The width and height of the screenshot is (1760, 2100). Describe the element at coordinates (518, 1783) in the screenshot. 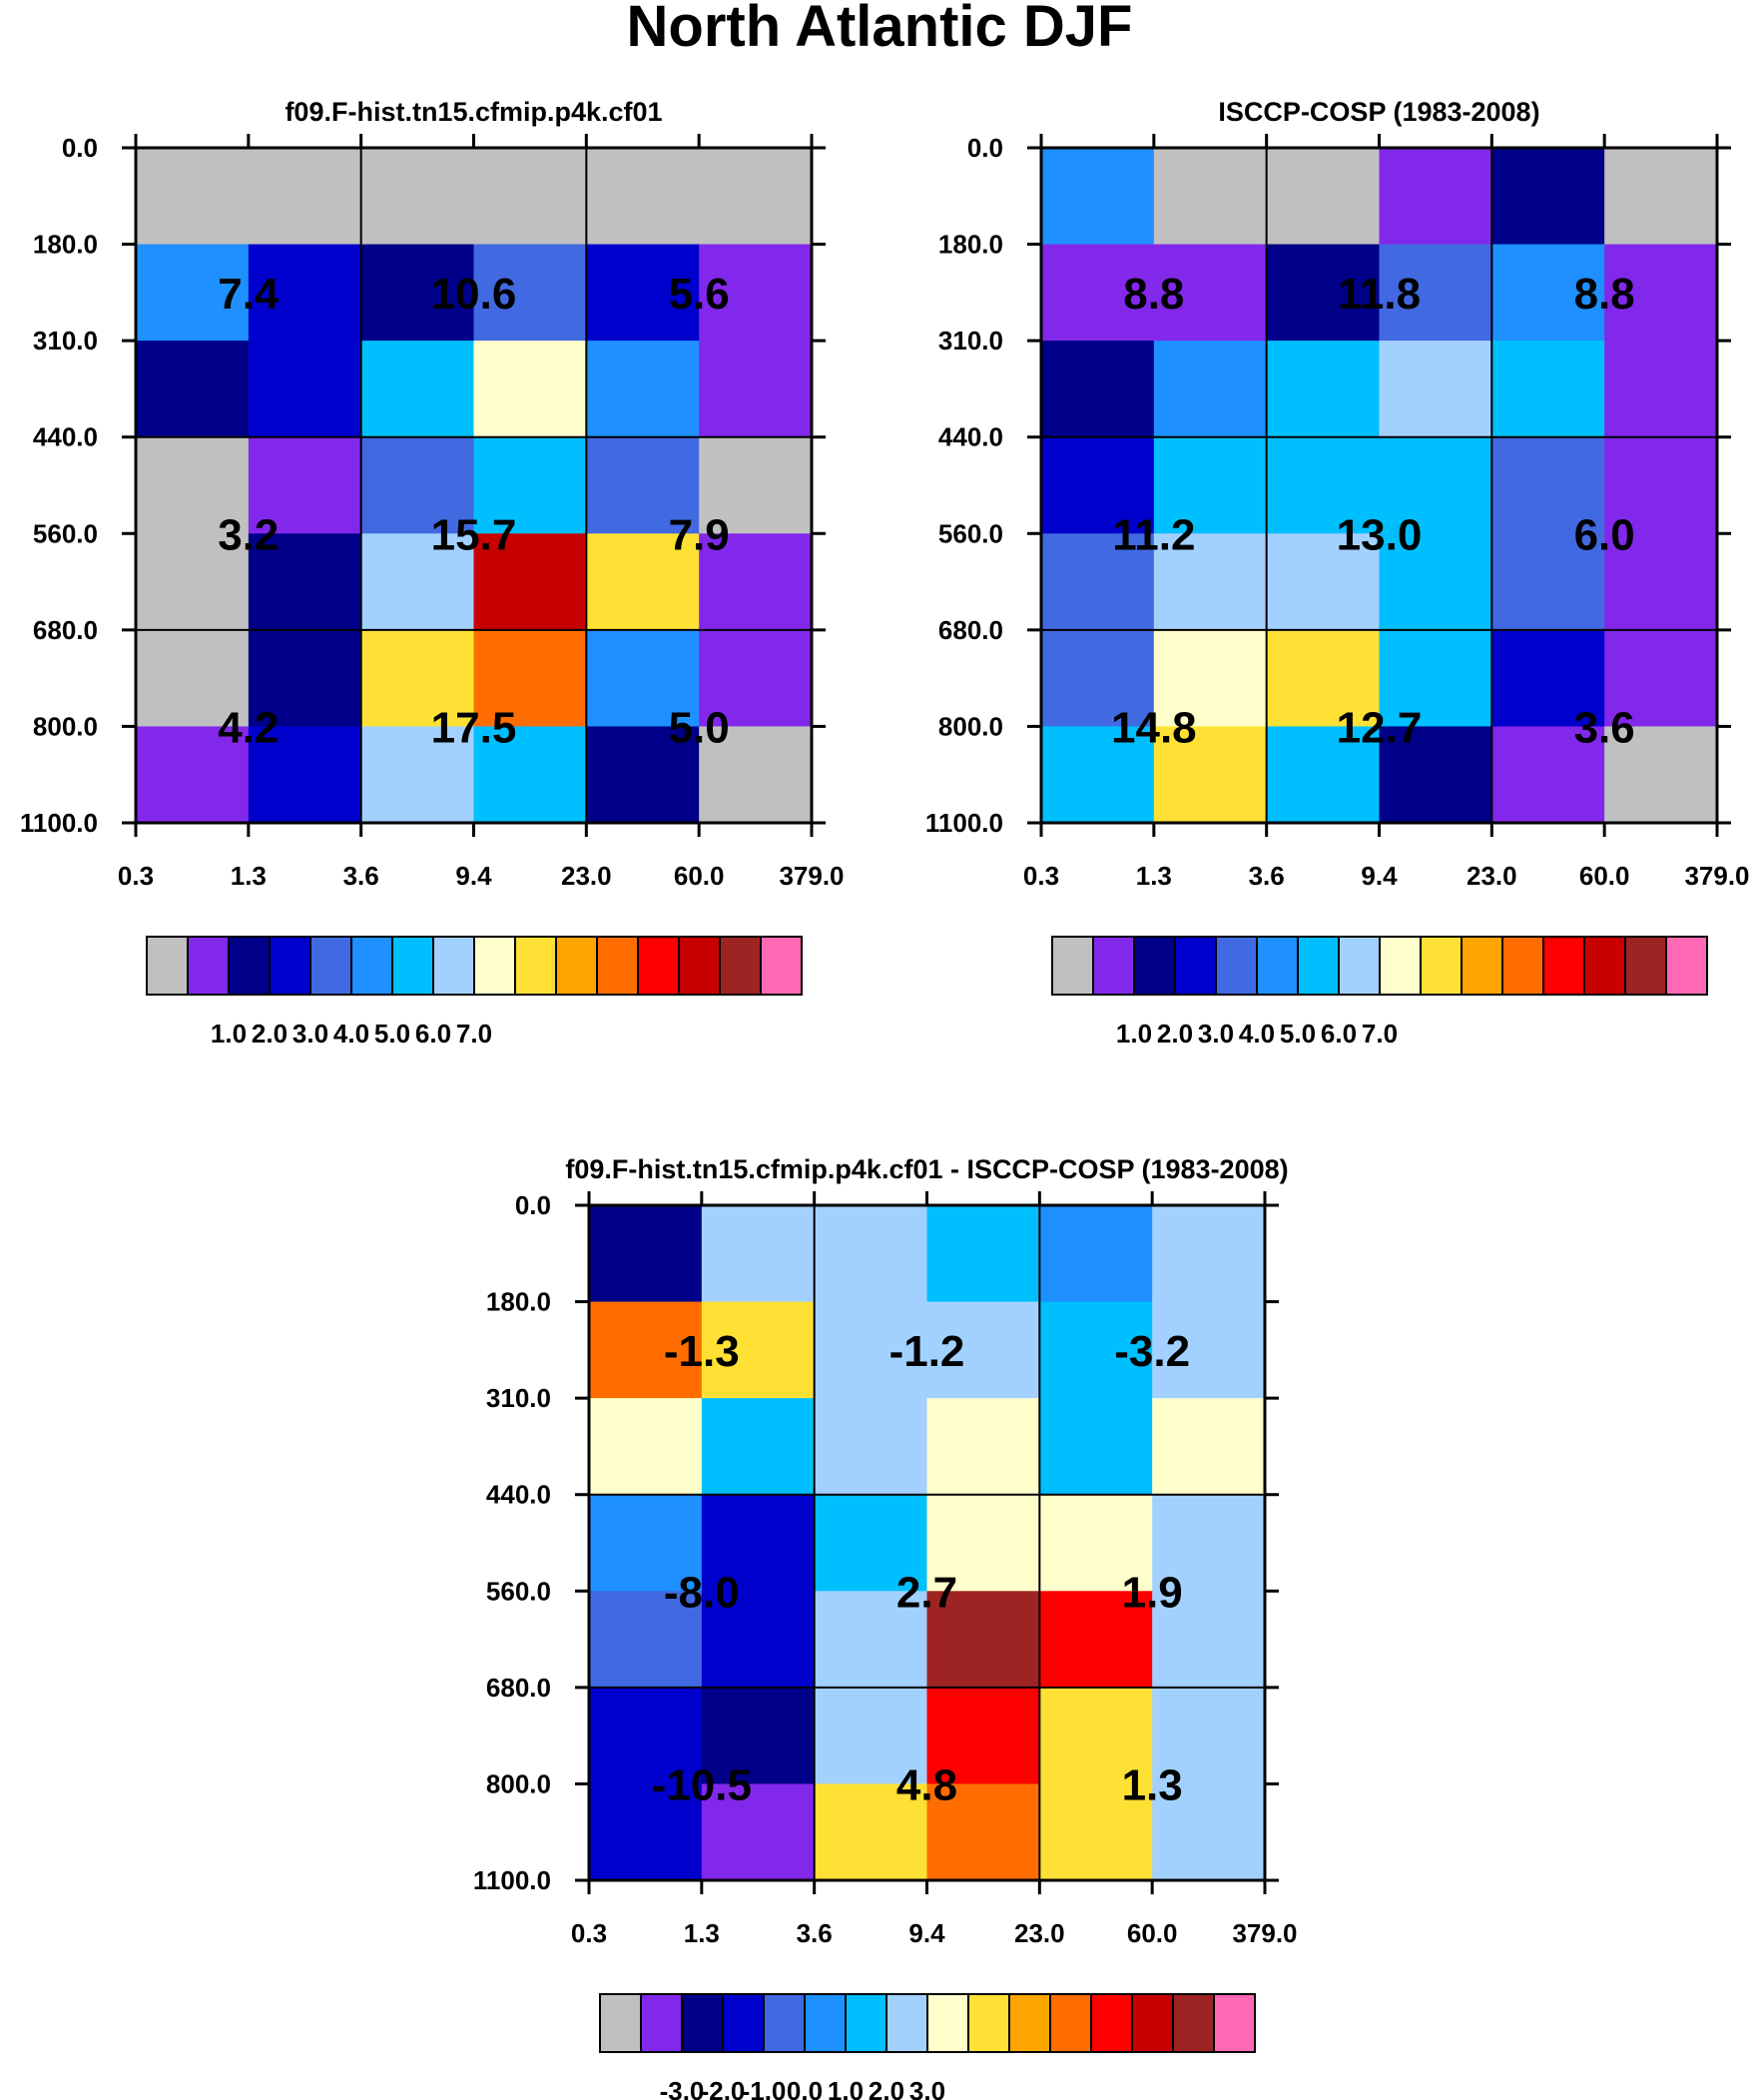

I see `y-tick-label: 800.0` at that location.